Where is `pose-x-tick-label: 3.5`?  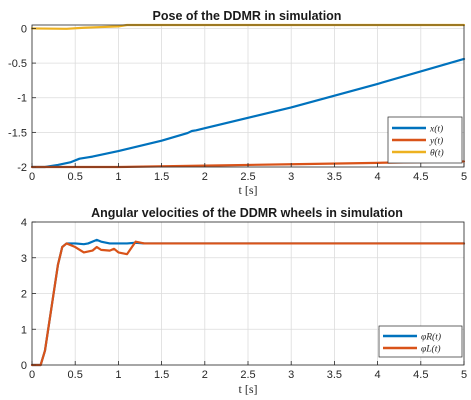
pose-x-tick-label: 3.5 is located at coordinates (334, 177).